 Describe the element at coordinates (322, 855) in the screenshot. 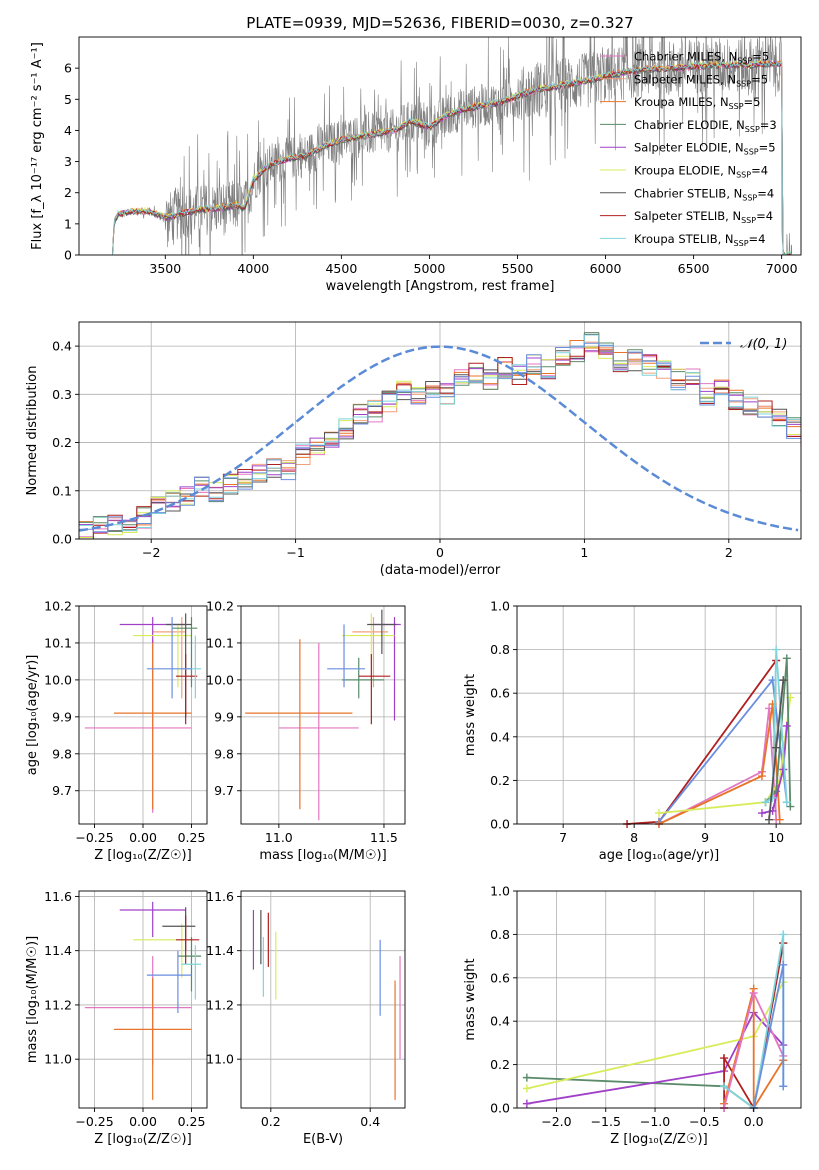

I see `age_vs_mass-xlabel: mass [log₁₀(M/M☉)]` at that location.